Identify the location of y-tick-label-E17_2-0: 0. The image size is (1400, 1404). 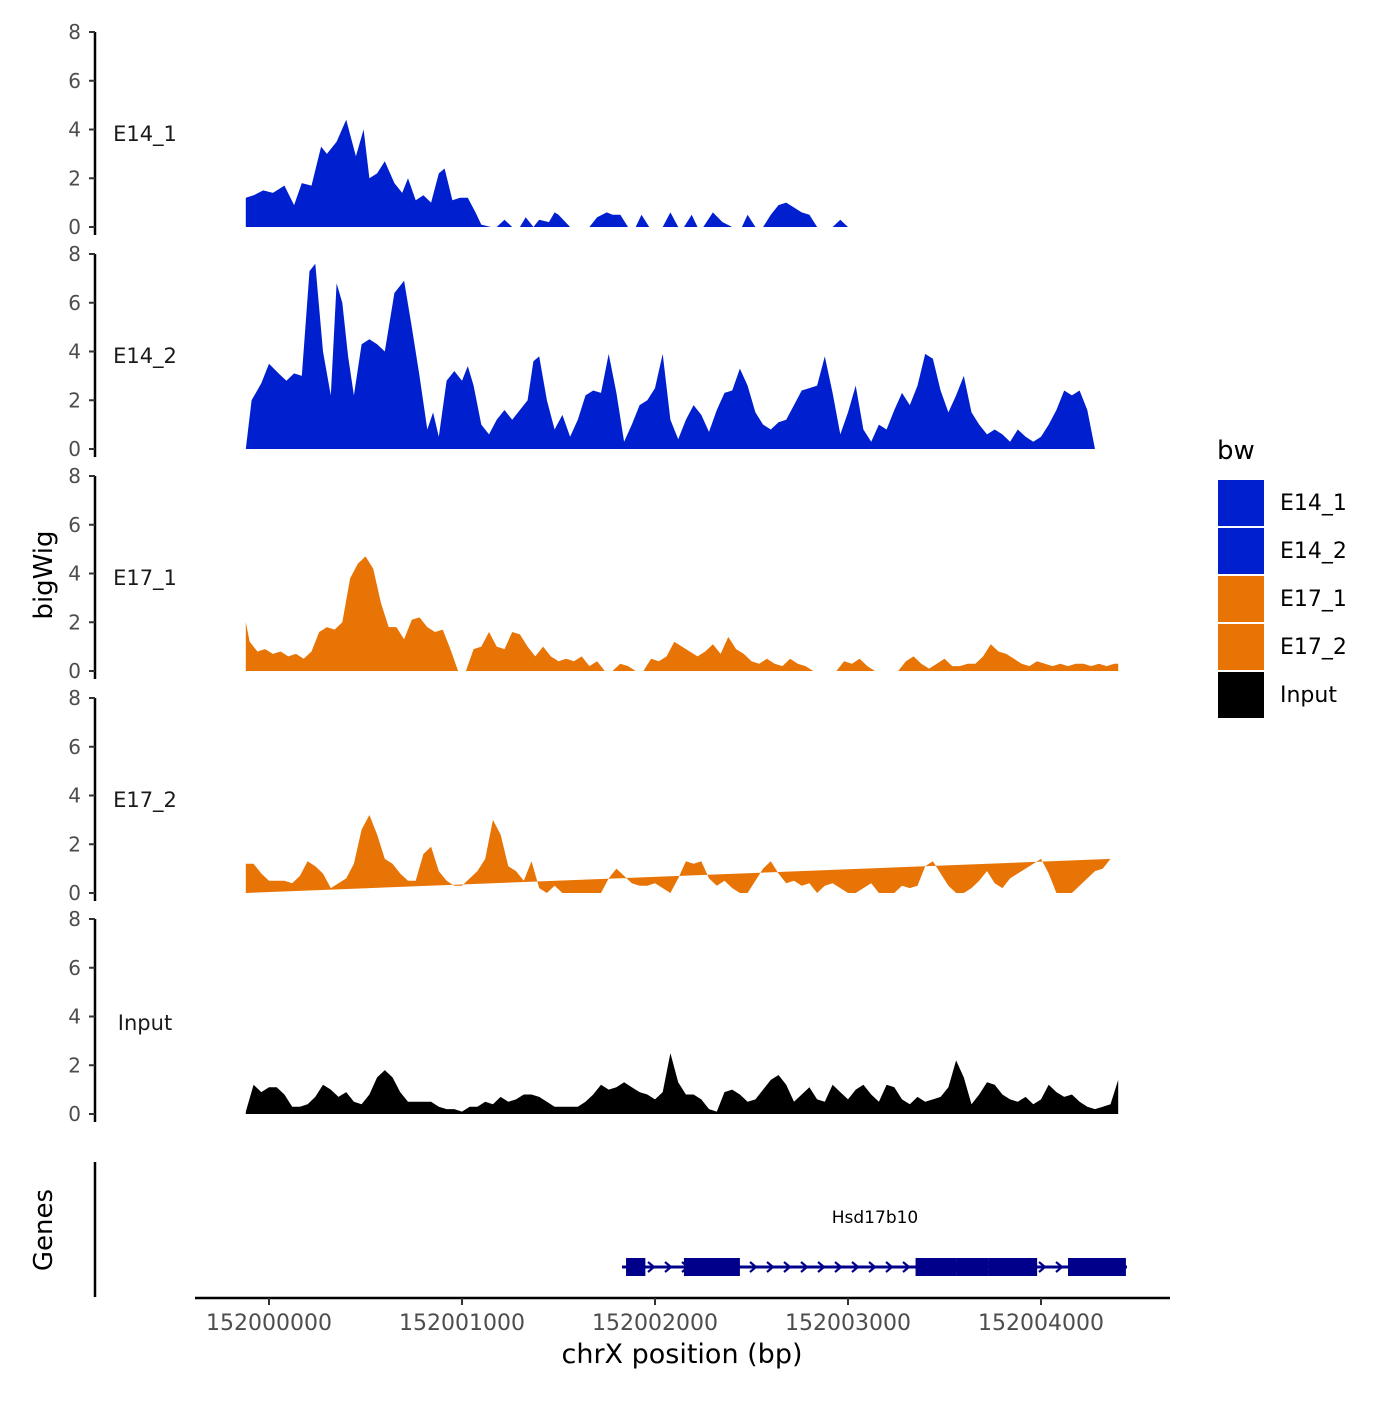
(74, 893).